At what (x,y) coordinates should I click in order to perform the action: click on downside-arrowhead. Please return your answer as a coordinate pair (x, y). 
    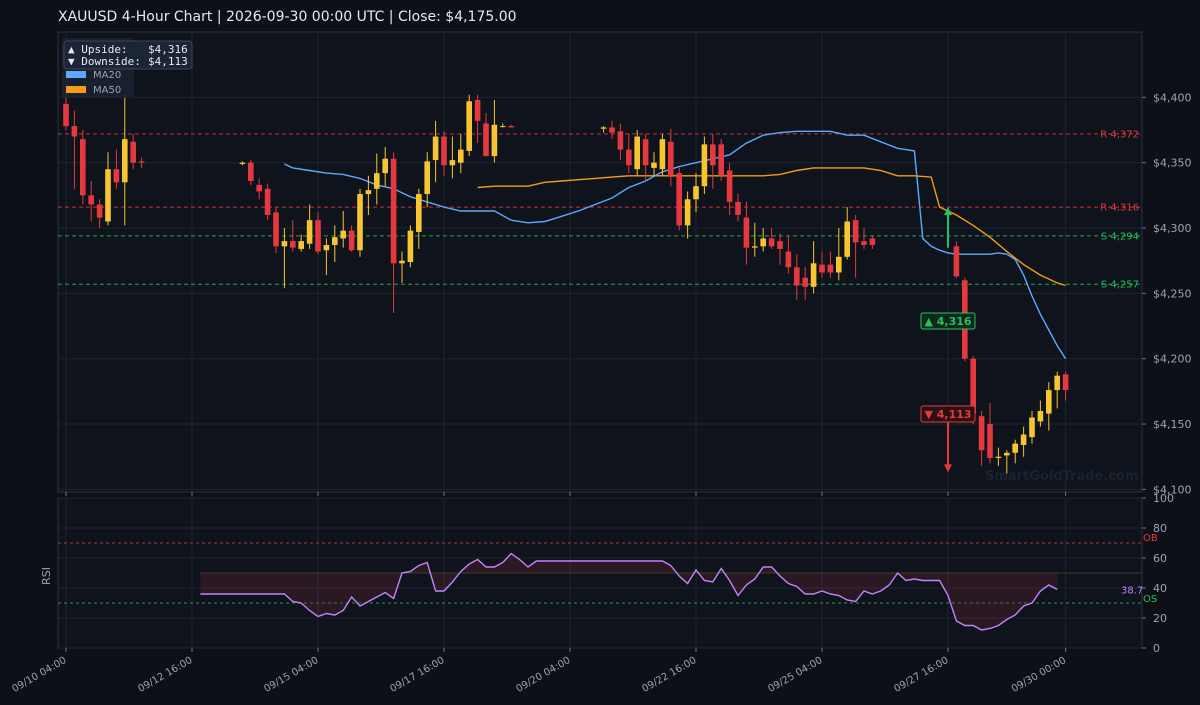
    Looking at the image, I should click on (948, 468).